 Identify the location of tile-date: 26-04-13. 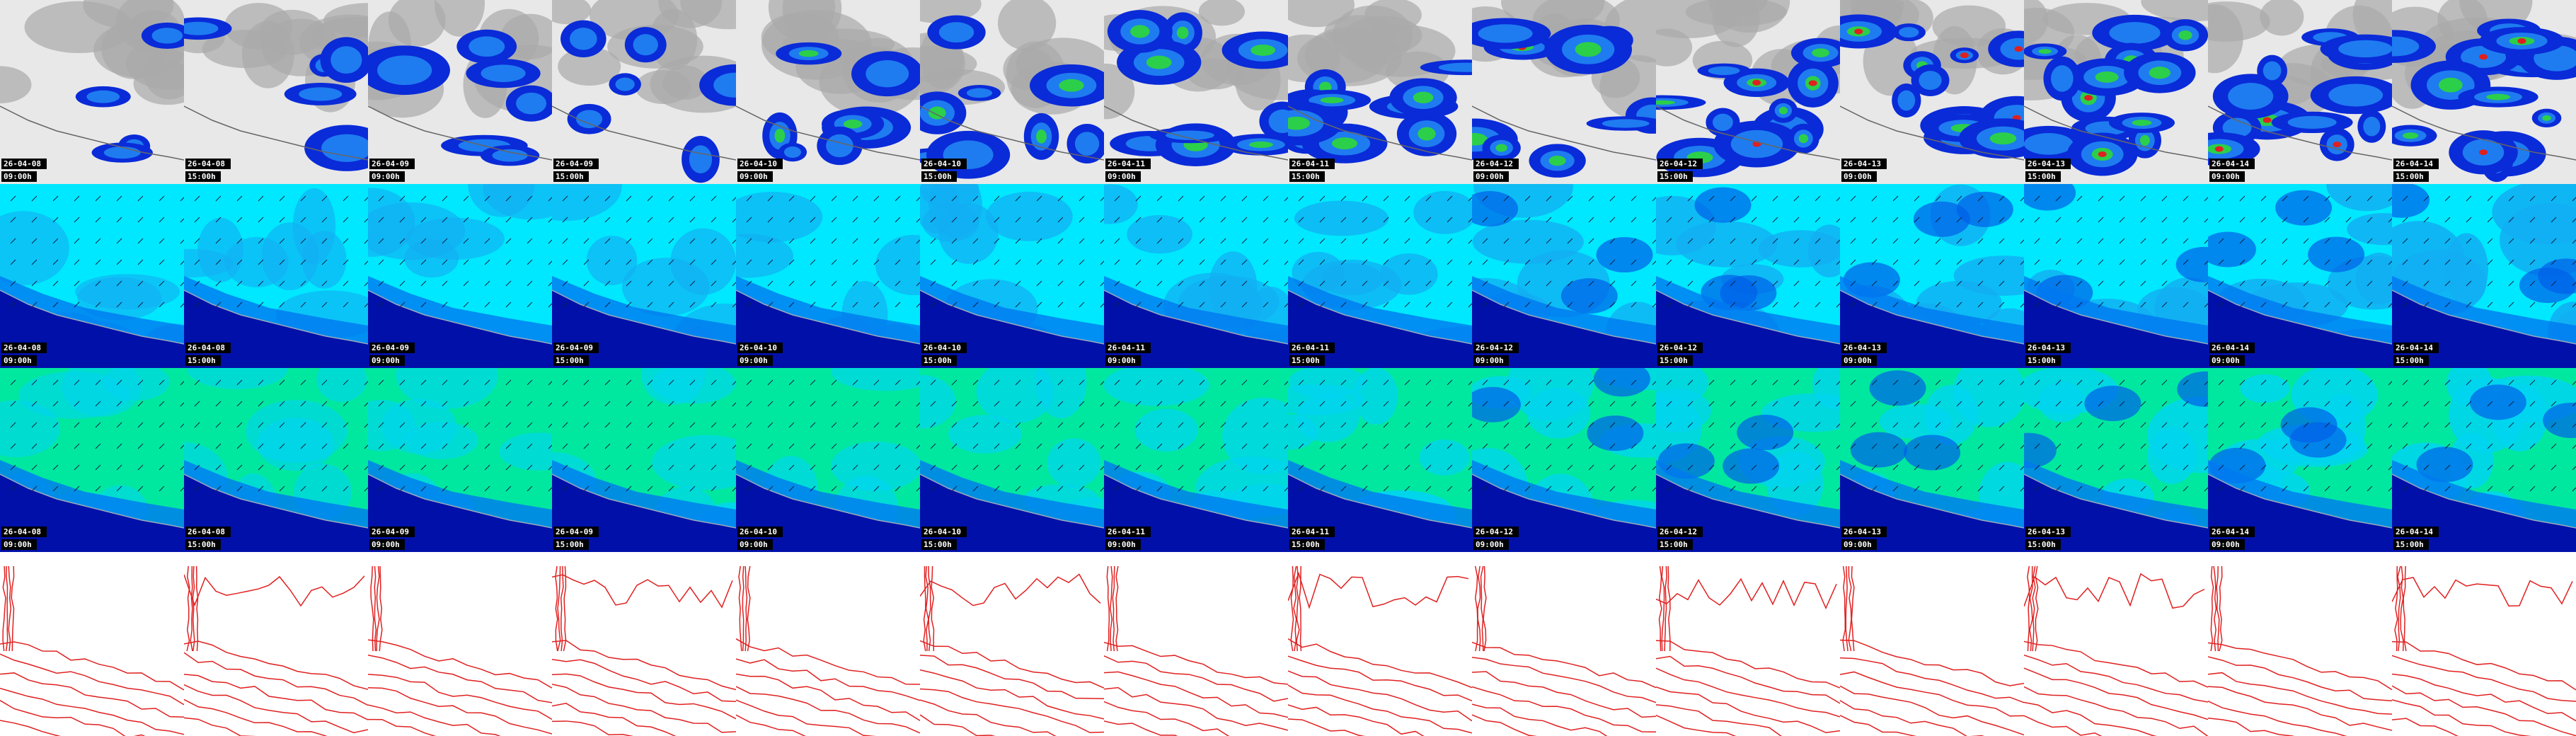
(1862, 164).